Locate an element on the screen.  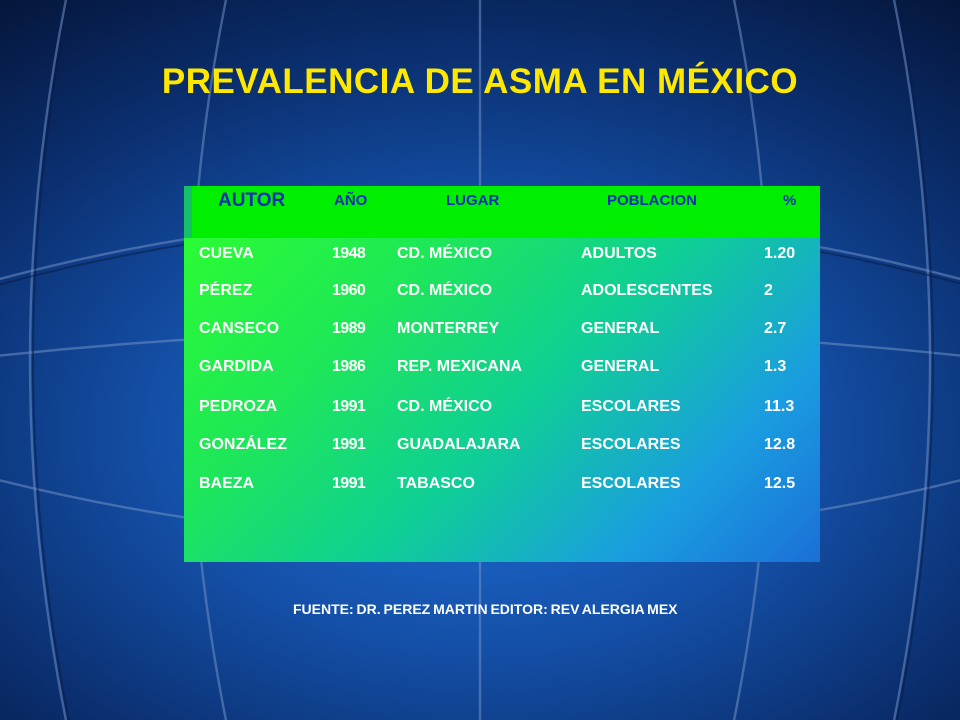
table-cell-poblacion: ADOLESCENTES is located at coordinates (647, 290).